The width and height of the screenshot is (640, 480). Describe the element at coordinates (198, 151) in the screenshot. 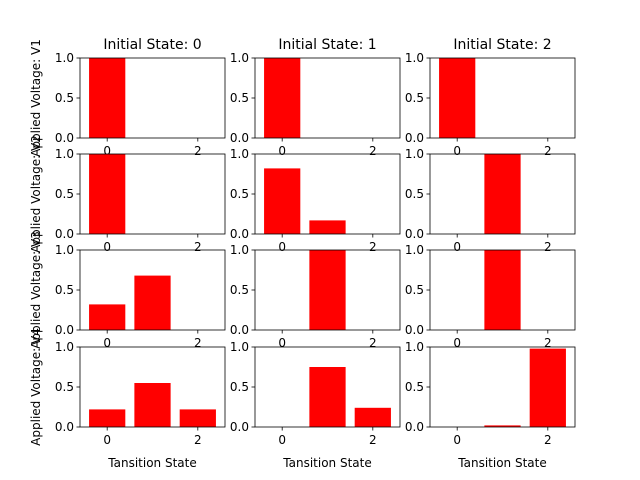

I see `xtick-label-r0-c0-1: 2` at that location.